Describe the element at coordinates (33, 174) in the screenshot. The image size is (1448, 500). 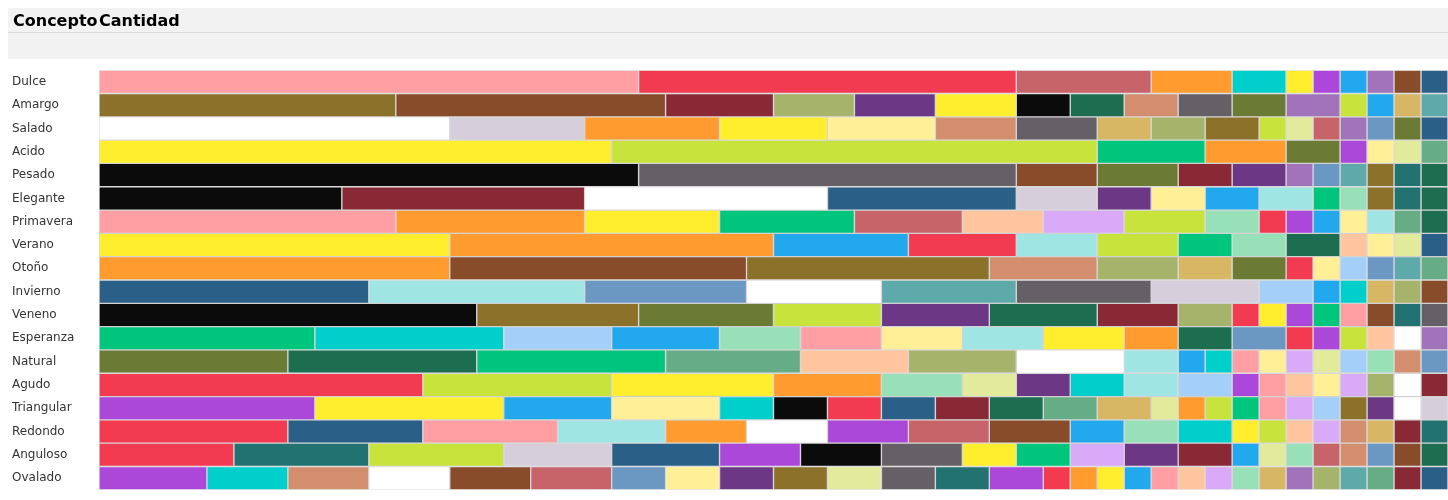
I see `y-tick-label: Pesado` at that location.